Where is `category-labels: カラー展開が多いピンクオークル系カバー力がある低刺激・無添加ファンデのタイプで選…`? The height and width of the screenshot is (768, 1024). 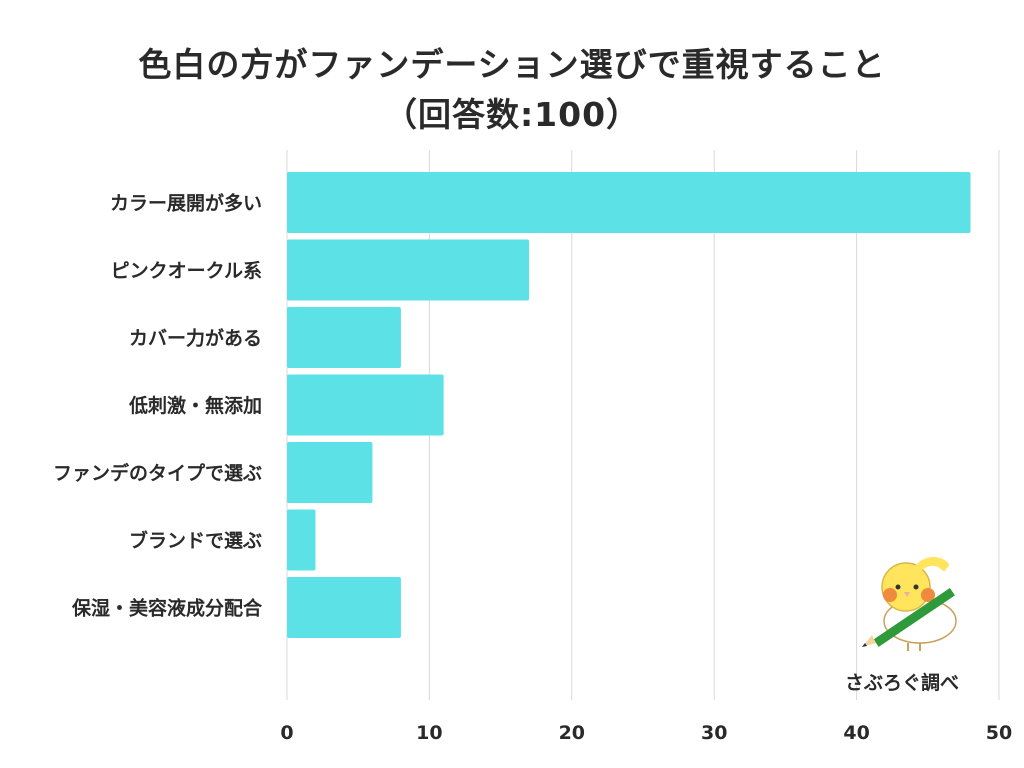 category-labels: カラー展開が多いピンクオークル系カバー力がある低刺激・無添加ファンデのタイプで選… is located at coordinates (158, 406).